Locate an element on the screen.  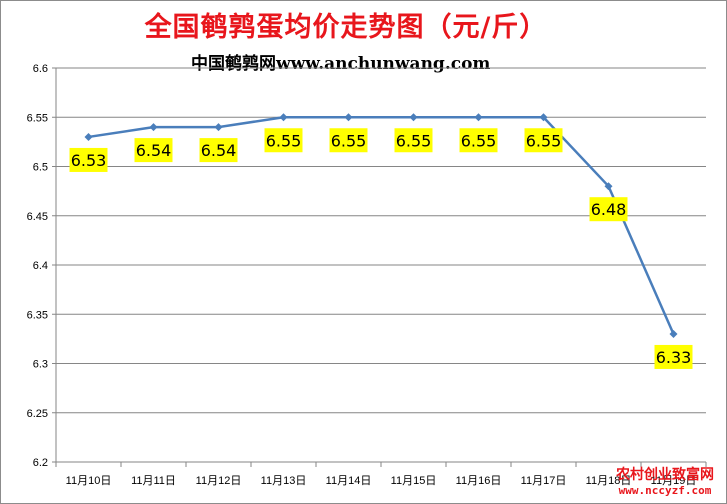
watermark-line1: 农村创业致富网 is located at coordinates (665, 475).